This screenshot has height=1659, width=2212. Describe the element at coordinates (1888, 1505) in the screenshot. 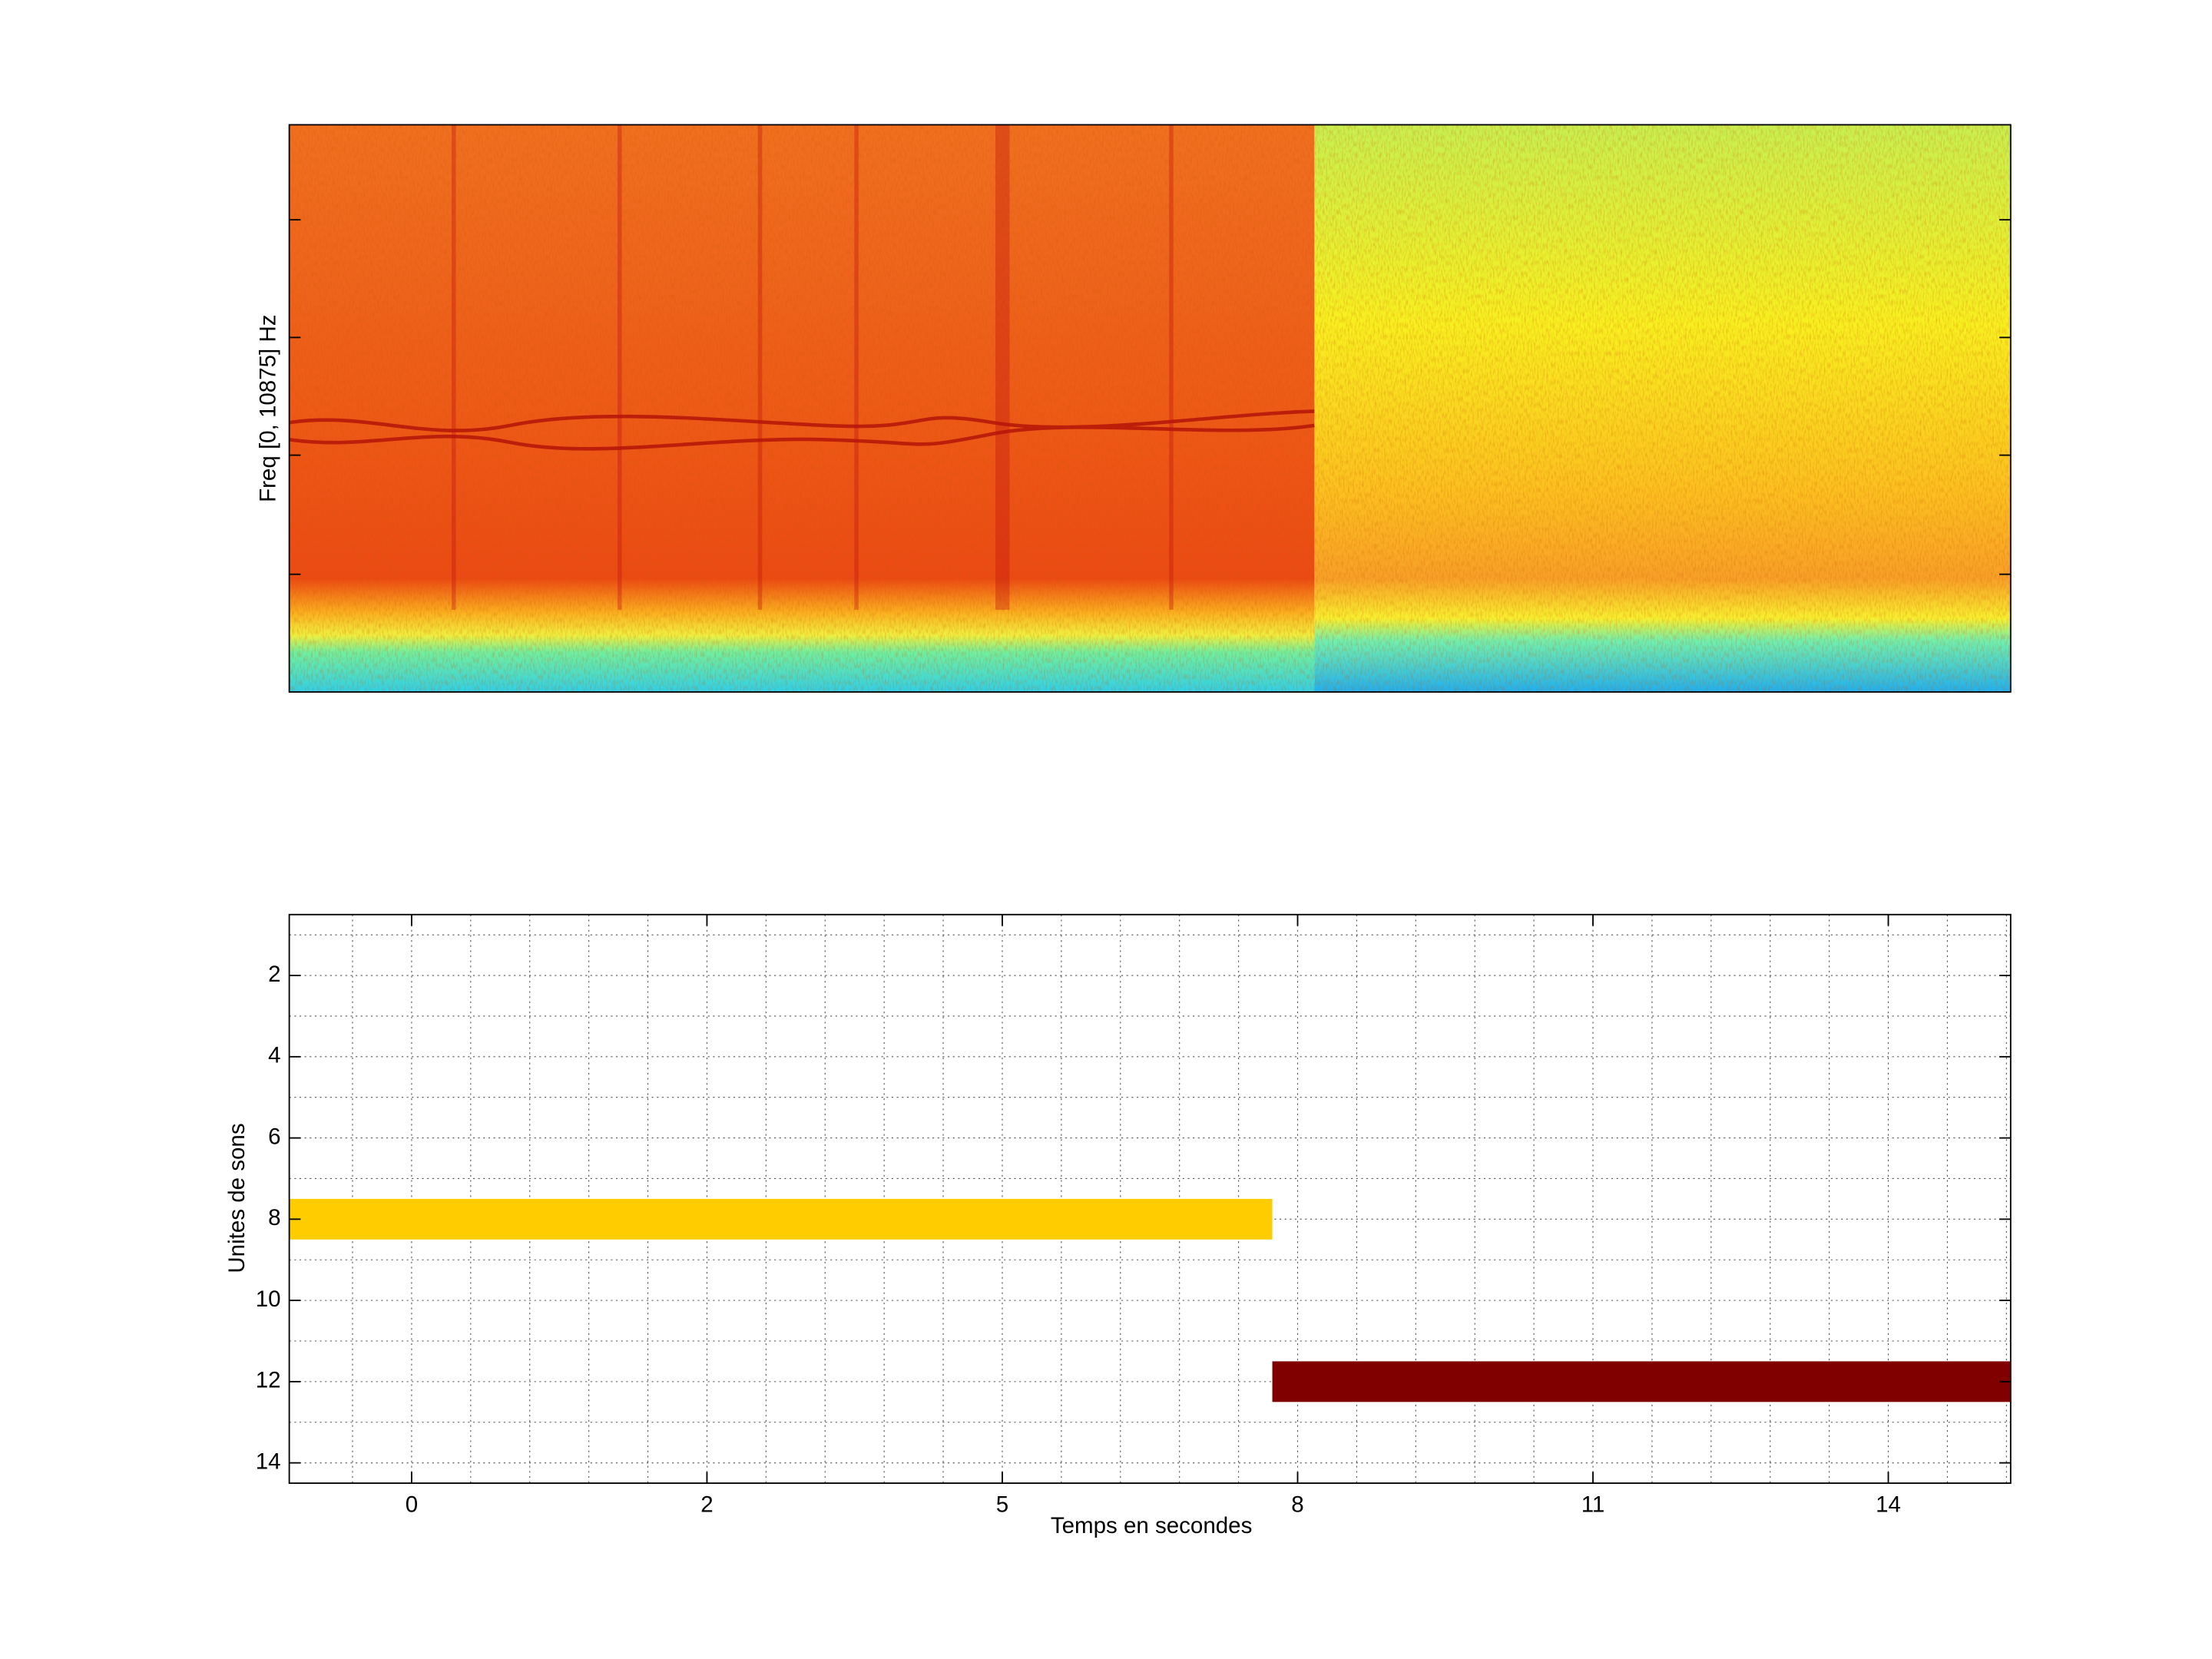

I see `x-tick-label: 14` at that location.